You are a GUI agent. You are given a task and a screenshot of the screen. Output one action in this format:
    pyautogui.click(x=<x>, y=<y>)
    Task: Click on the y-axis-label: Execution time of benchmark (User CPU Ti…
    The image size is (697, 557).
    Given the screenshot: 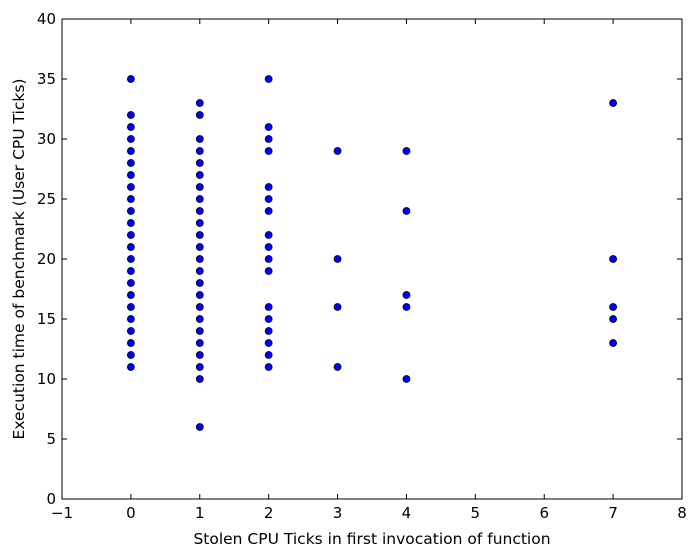 What is the action you would take?
    pyautogui.click(x=19, y=259)
    